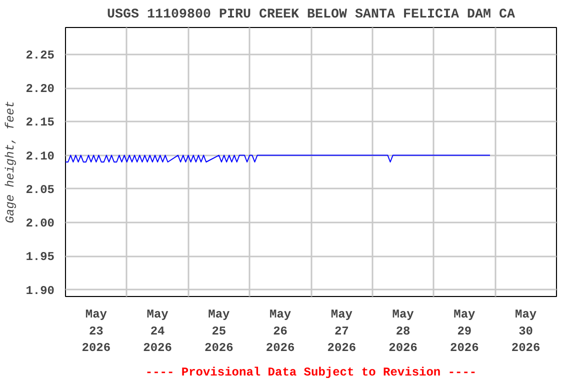 The width and height of the screenshot is (576, 384). I want to click on x-tick-label: May 25 2026, so click(219, 332).